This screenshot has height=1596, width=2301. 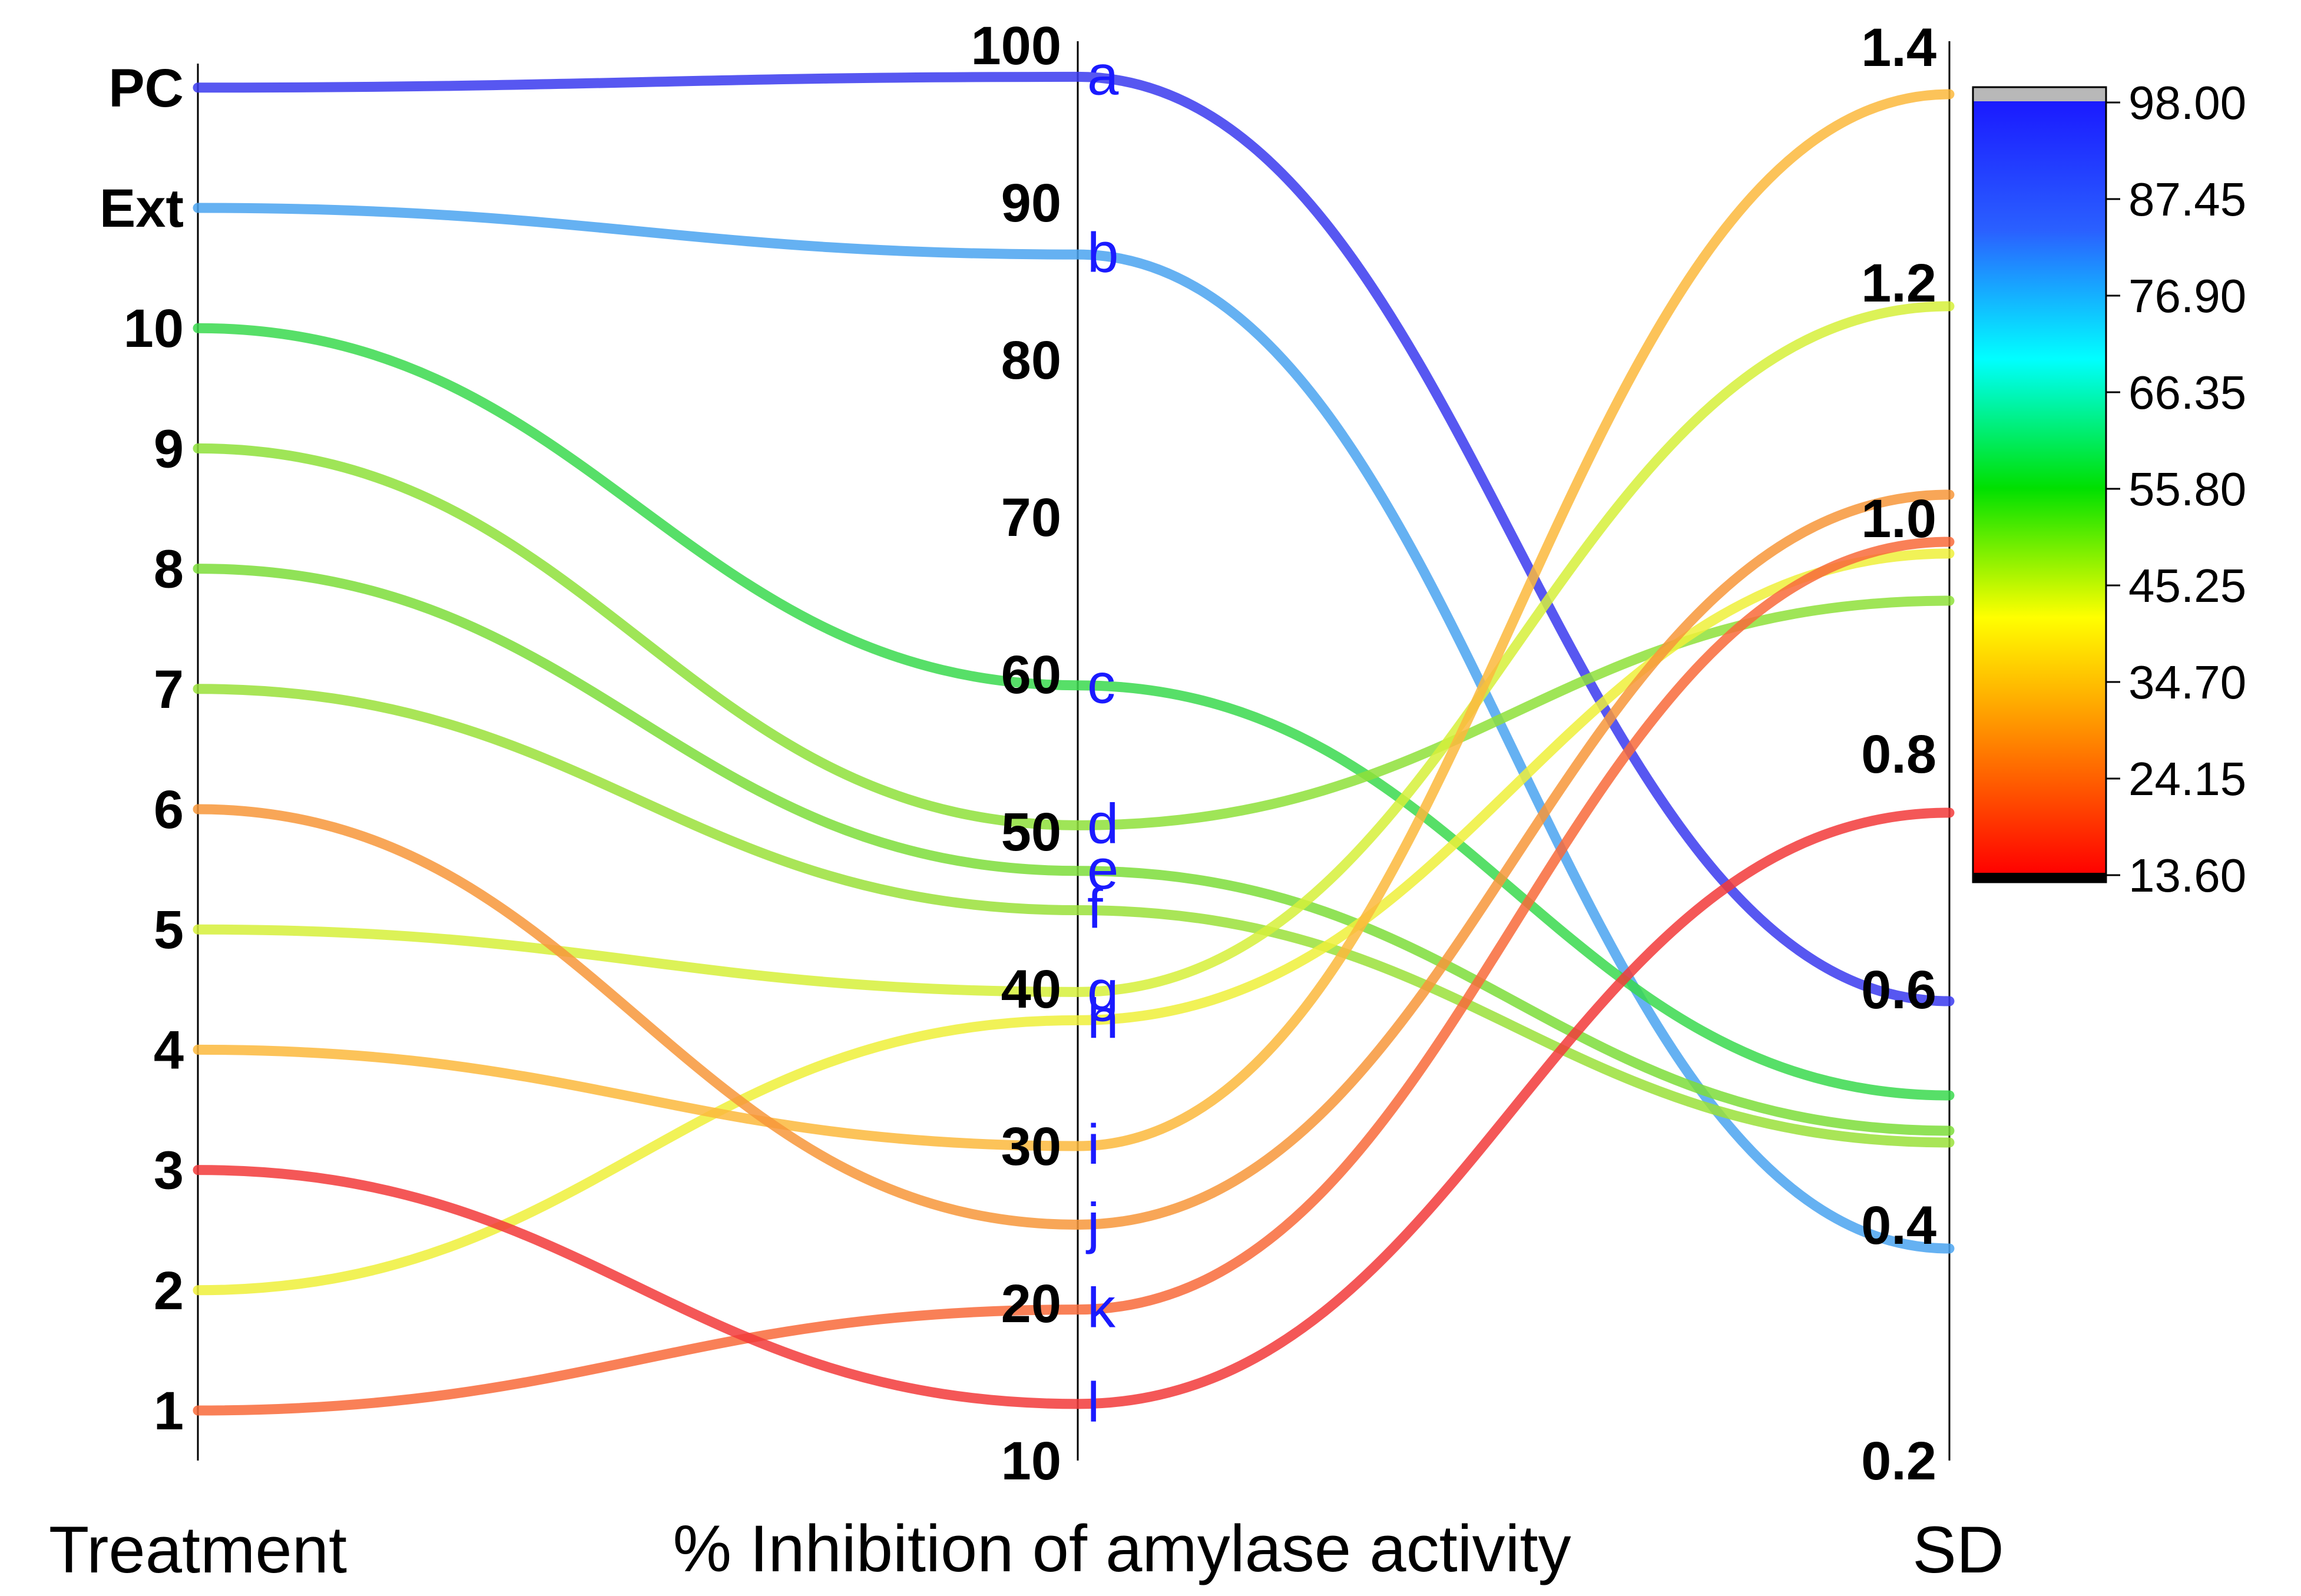 What do you see at coordinates (169, 1411) in the screenshot?
I see `treatment-tick-1: 1` at bounding box center [169, 1411].